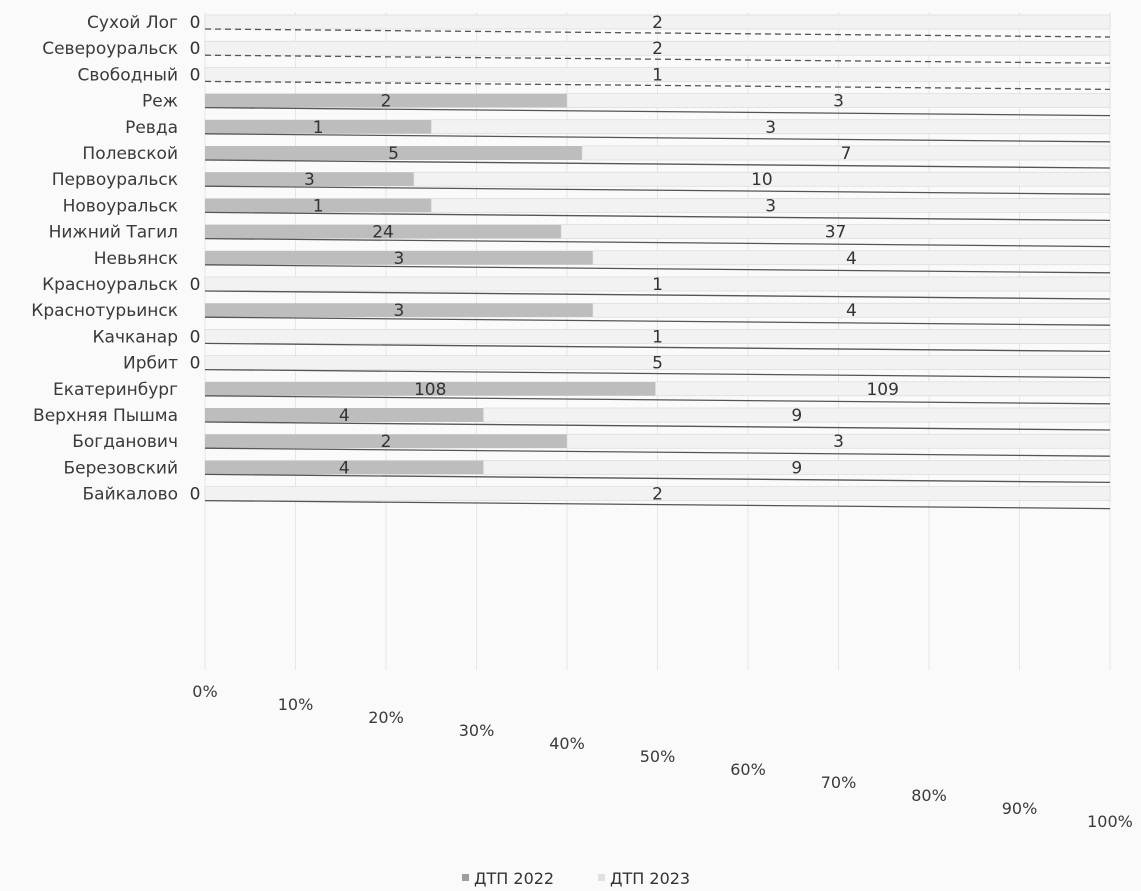 This screenshot has width=1141, height=891. What do you see at coordinates (120, 468) in the screenshot?
I see `category-label: Березовский` at bounding box center [120, 468].